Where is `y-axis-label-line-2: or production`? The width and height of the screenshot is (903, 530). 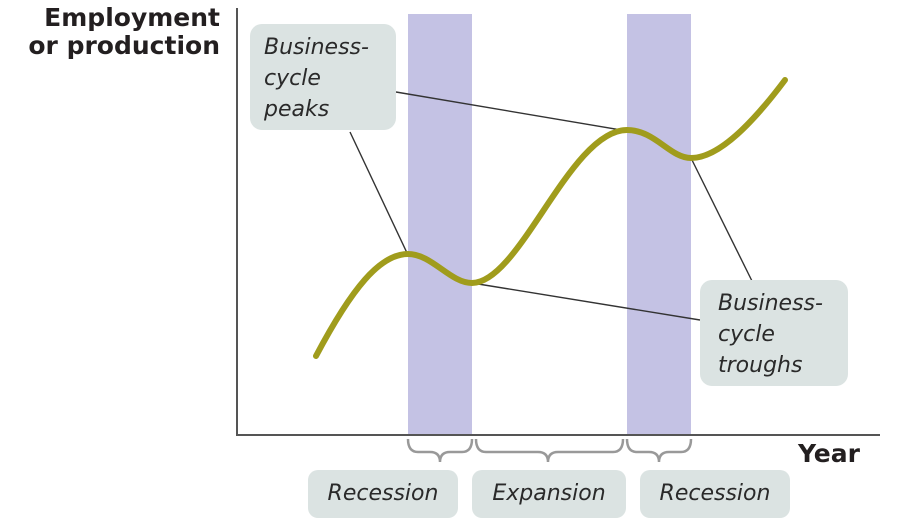
y-axis-label-line-2: or production is located at coordinates (124, 45).